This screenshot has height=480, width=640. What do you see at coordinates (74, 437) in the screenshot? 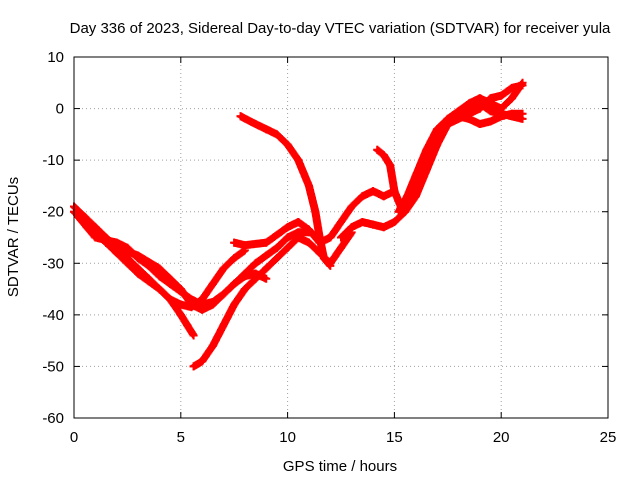
I see `x-tick-label: 0` at bounding box center [74, 437].